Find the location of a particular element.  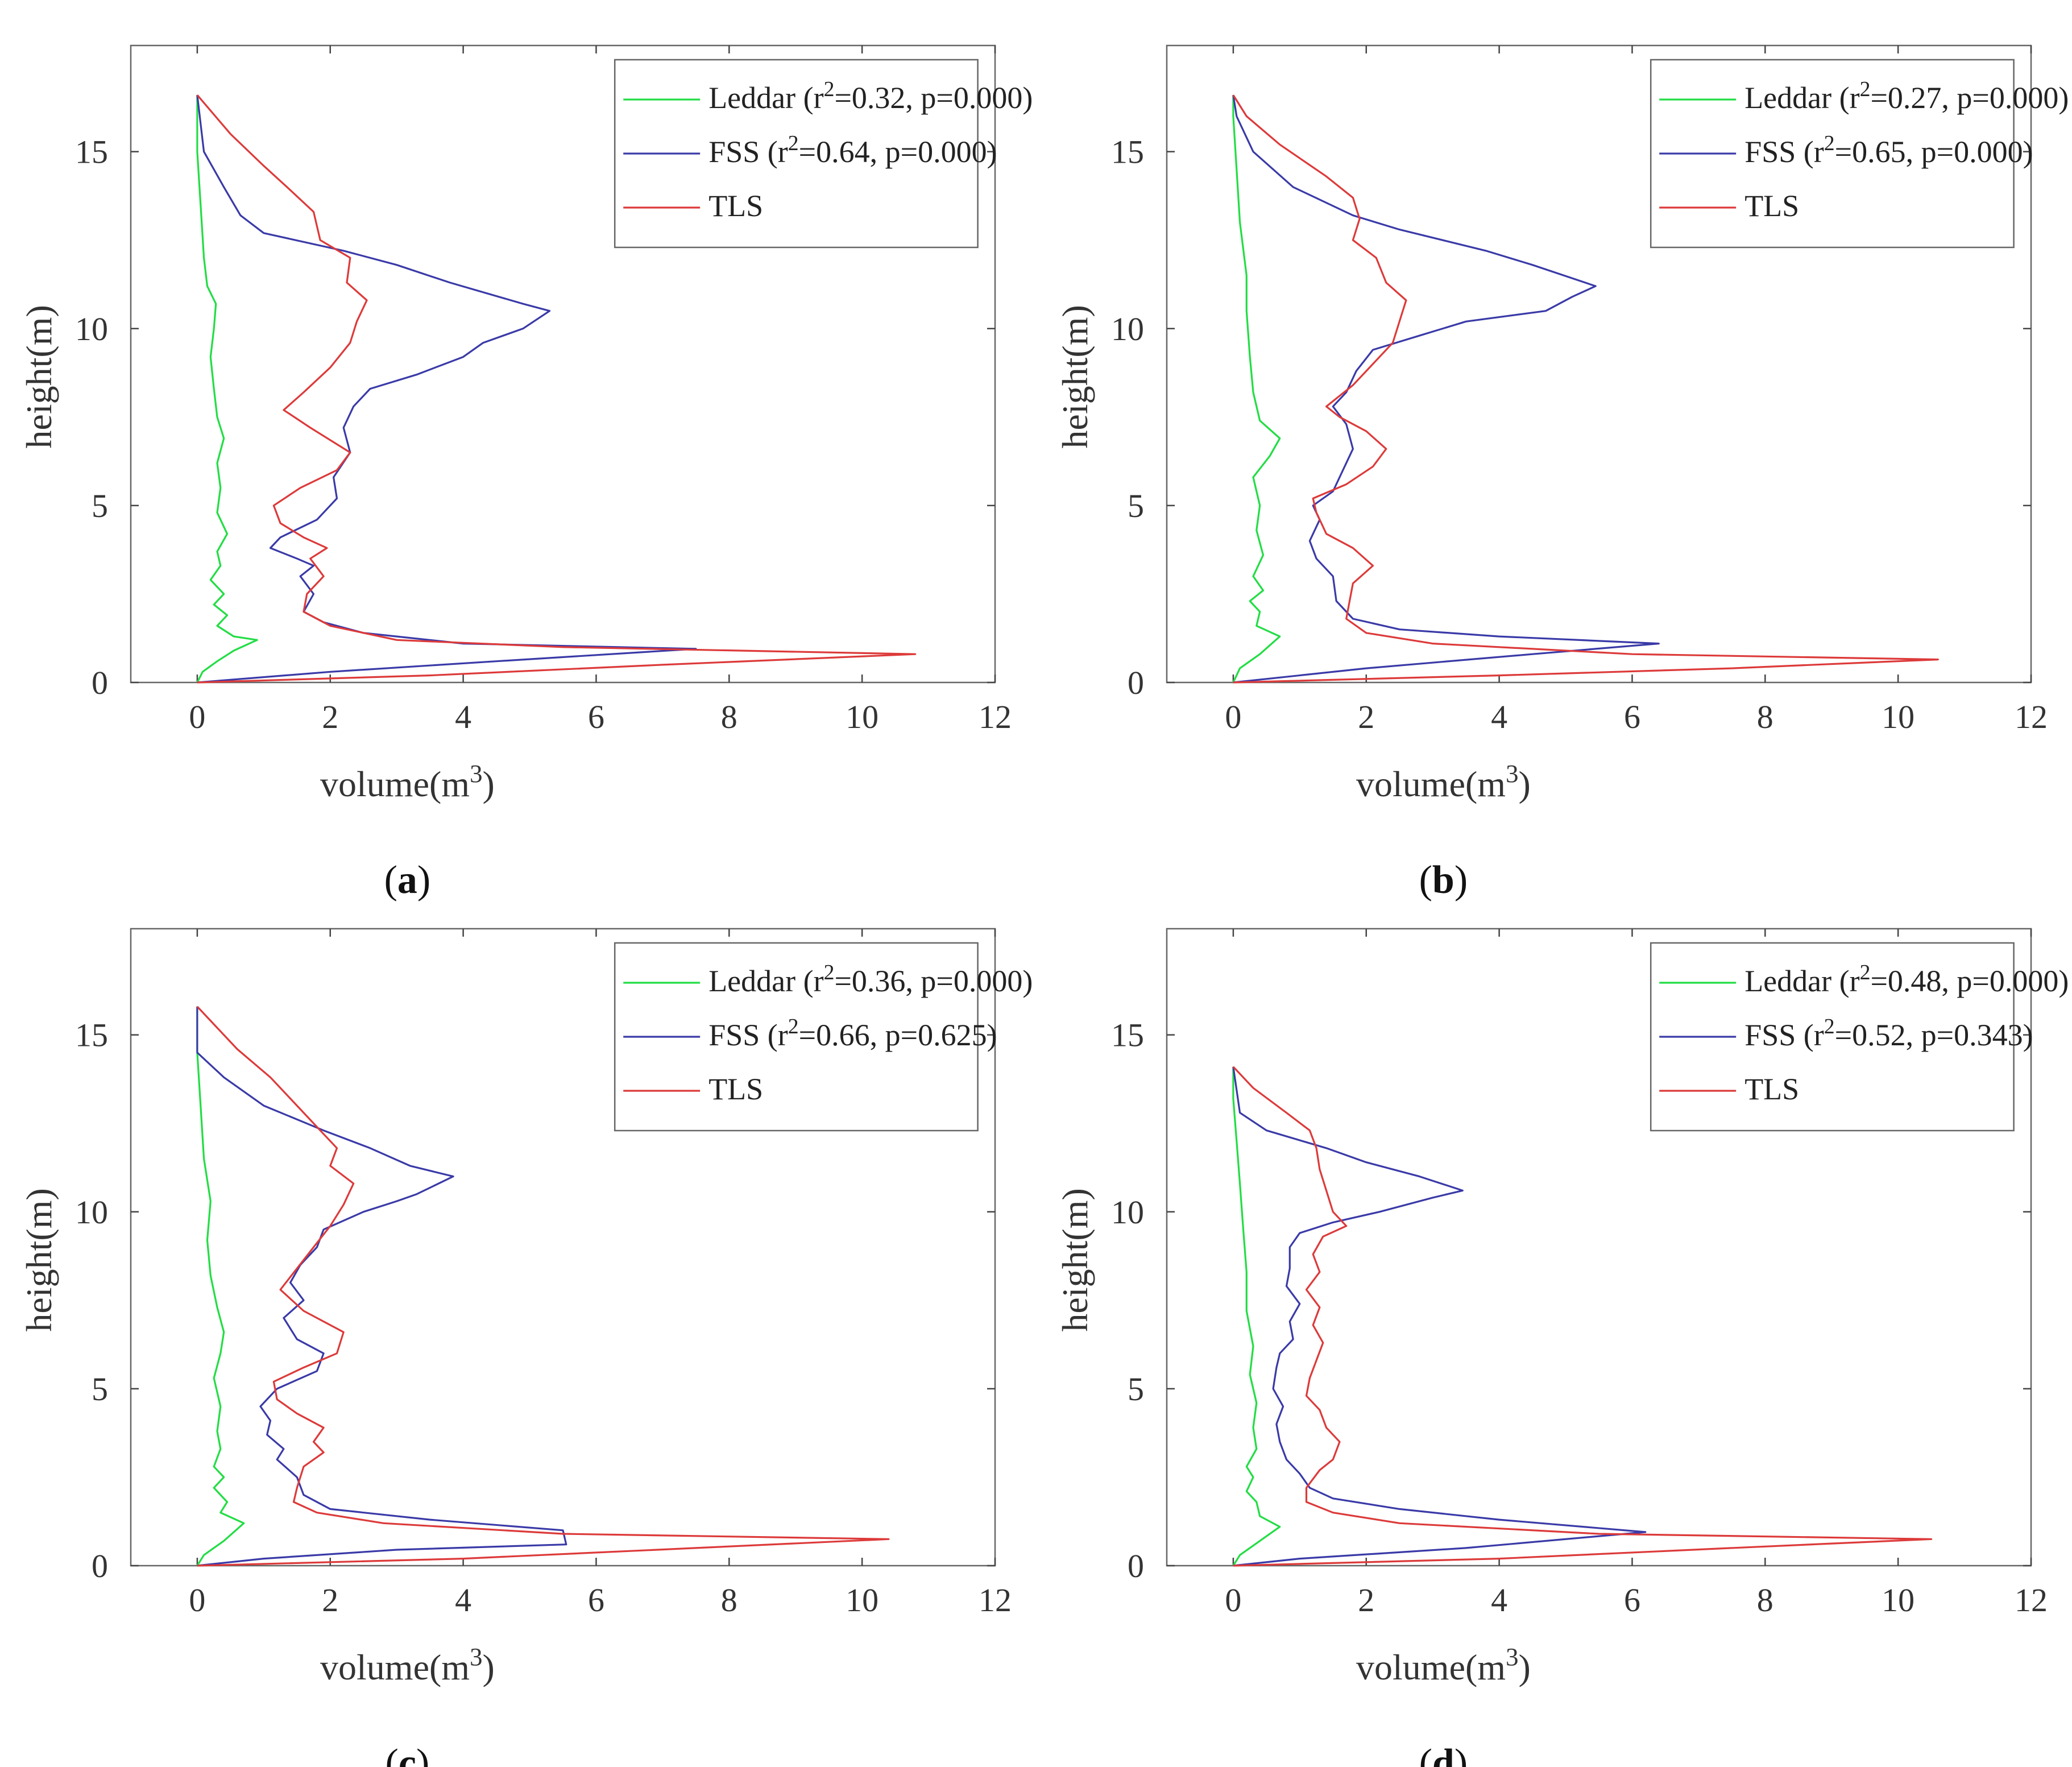

subfigure-label: (d) is located at coordinates (1443, 1754).